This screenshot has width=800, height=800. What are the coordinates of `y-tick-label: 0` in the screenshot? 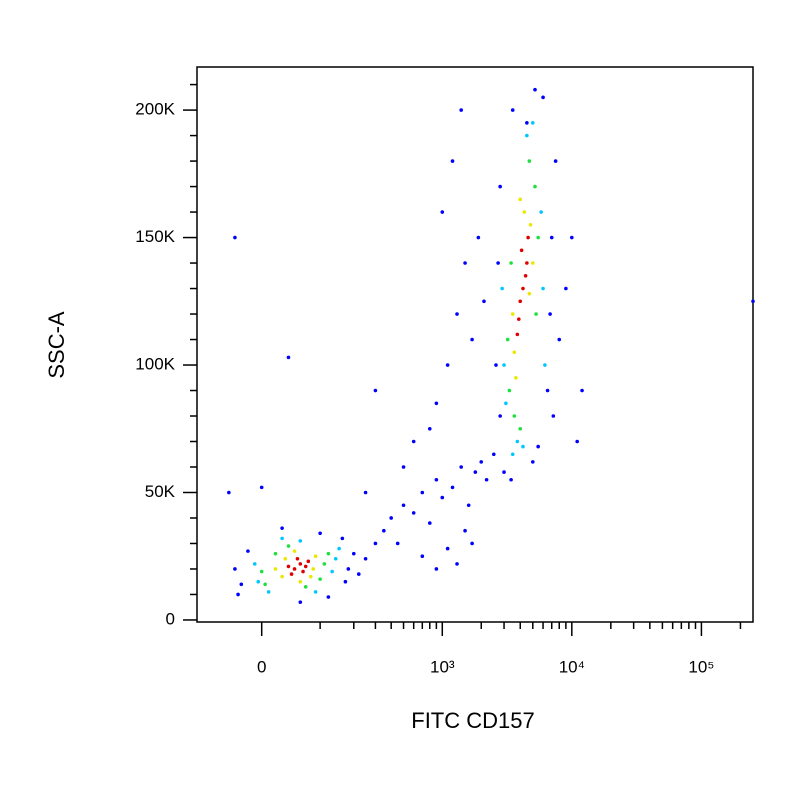 It's located at (170, 618).